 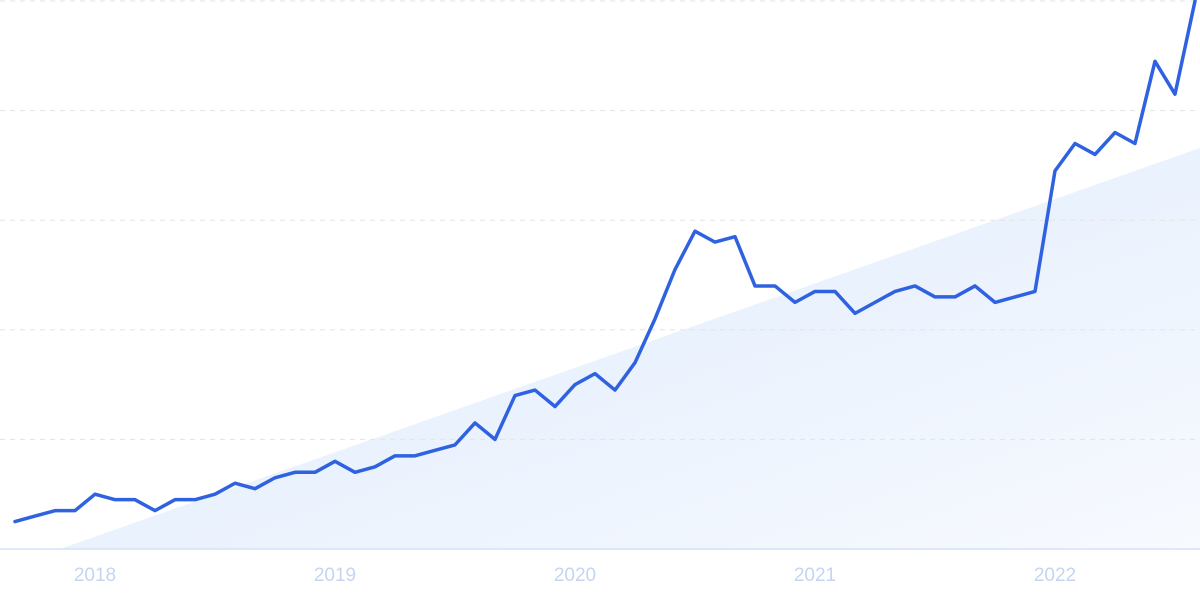 I want to click on x-tick-label: 2022, so click(x=1055, y=575).